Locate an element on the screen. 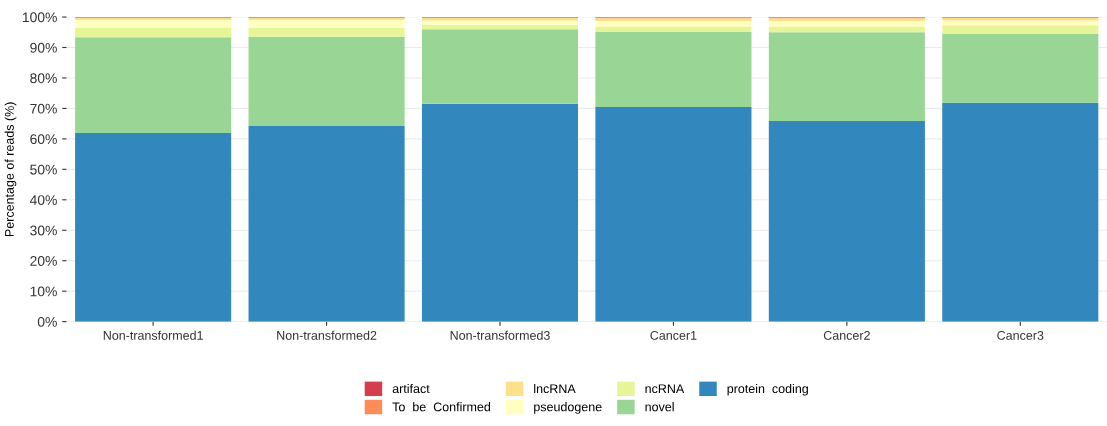 This screenshot has width=1107, height=426. x-tick-label: Cancer3 is located at coordinates (1020, 335).